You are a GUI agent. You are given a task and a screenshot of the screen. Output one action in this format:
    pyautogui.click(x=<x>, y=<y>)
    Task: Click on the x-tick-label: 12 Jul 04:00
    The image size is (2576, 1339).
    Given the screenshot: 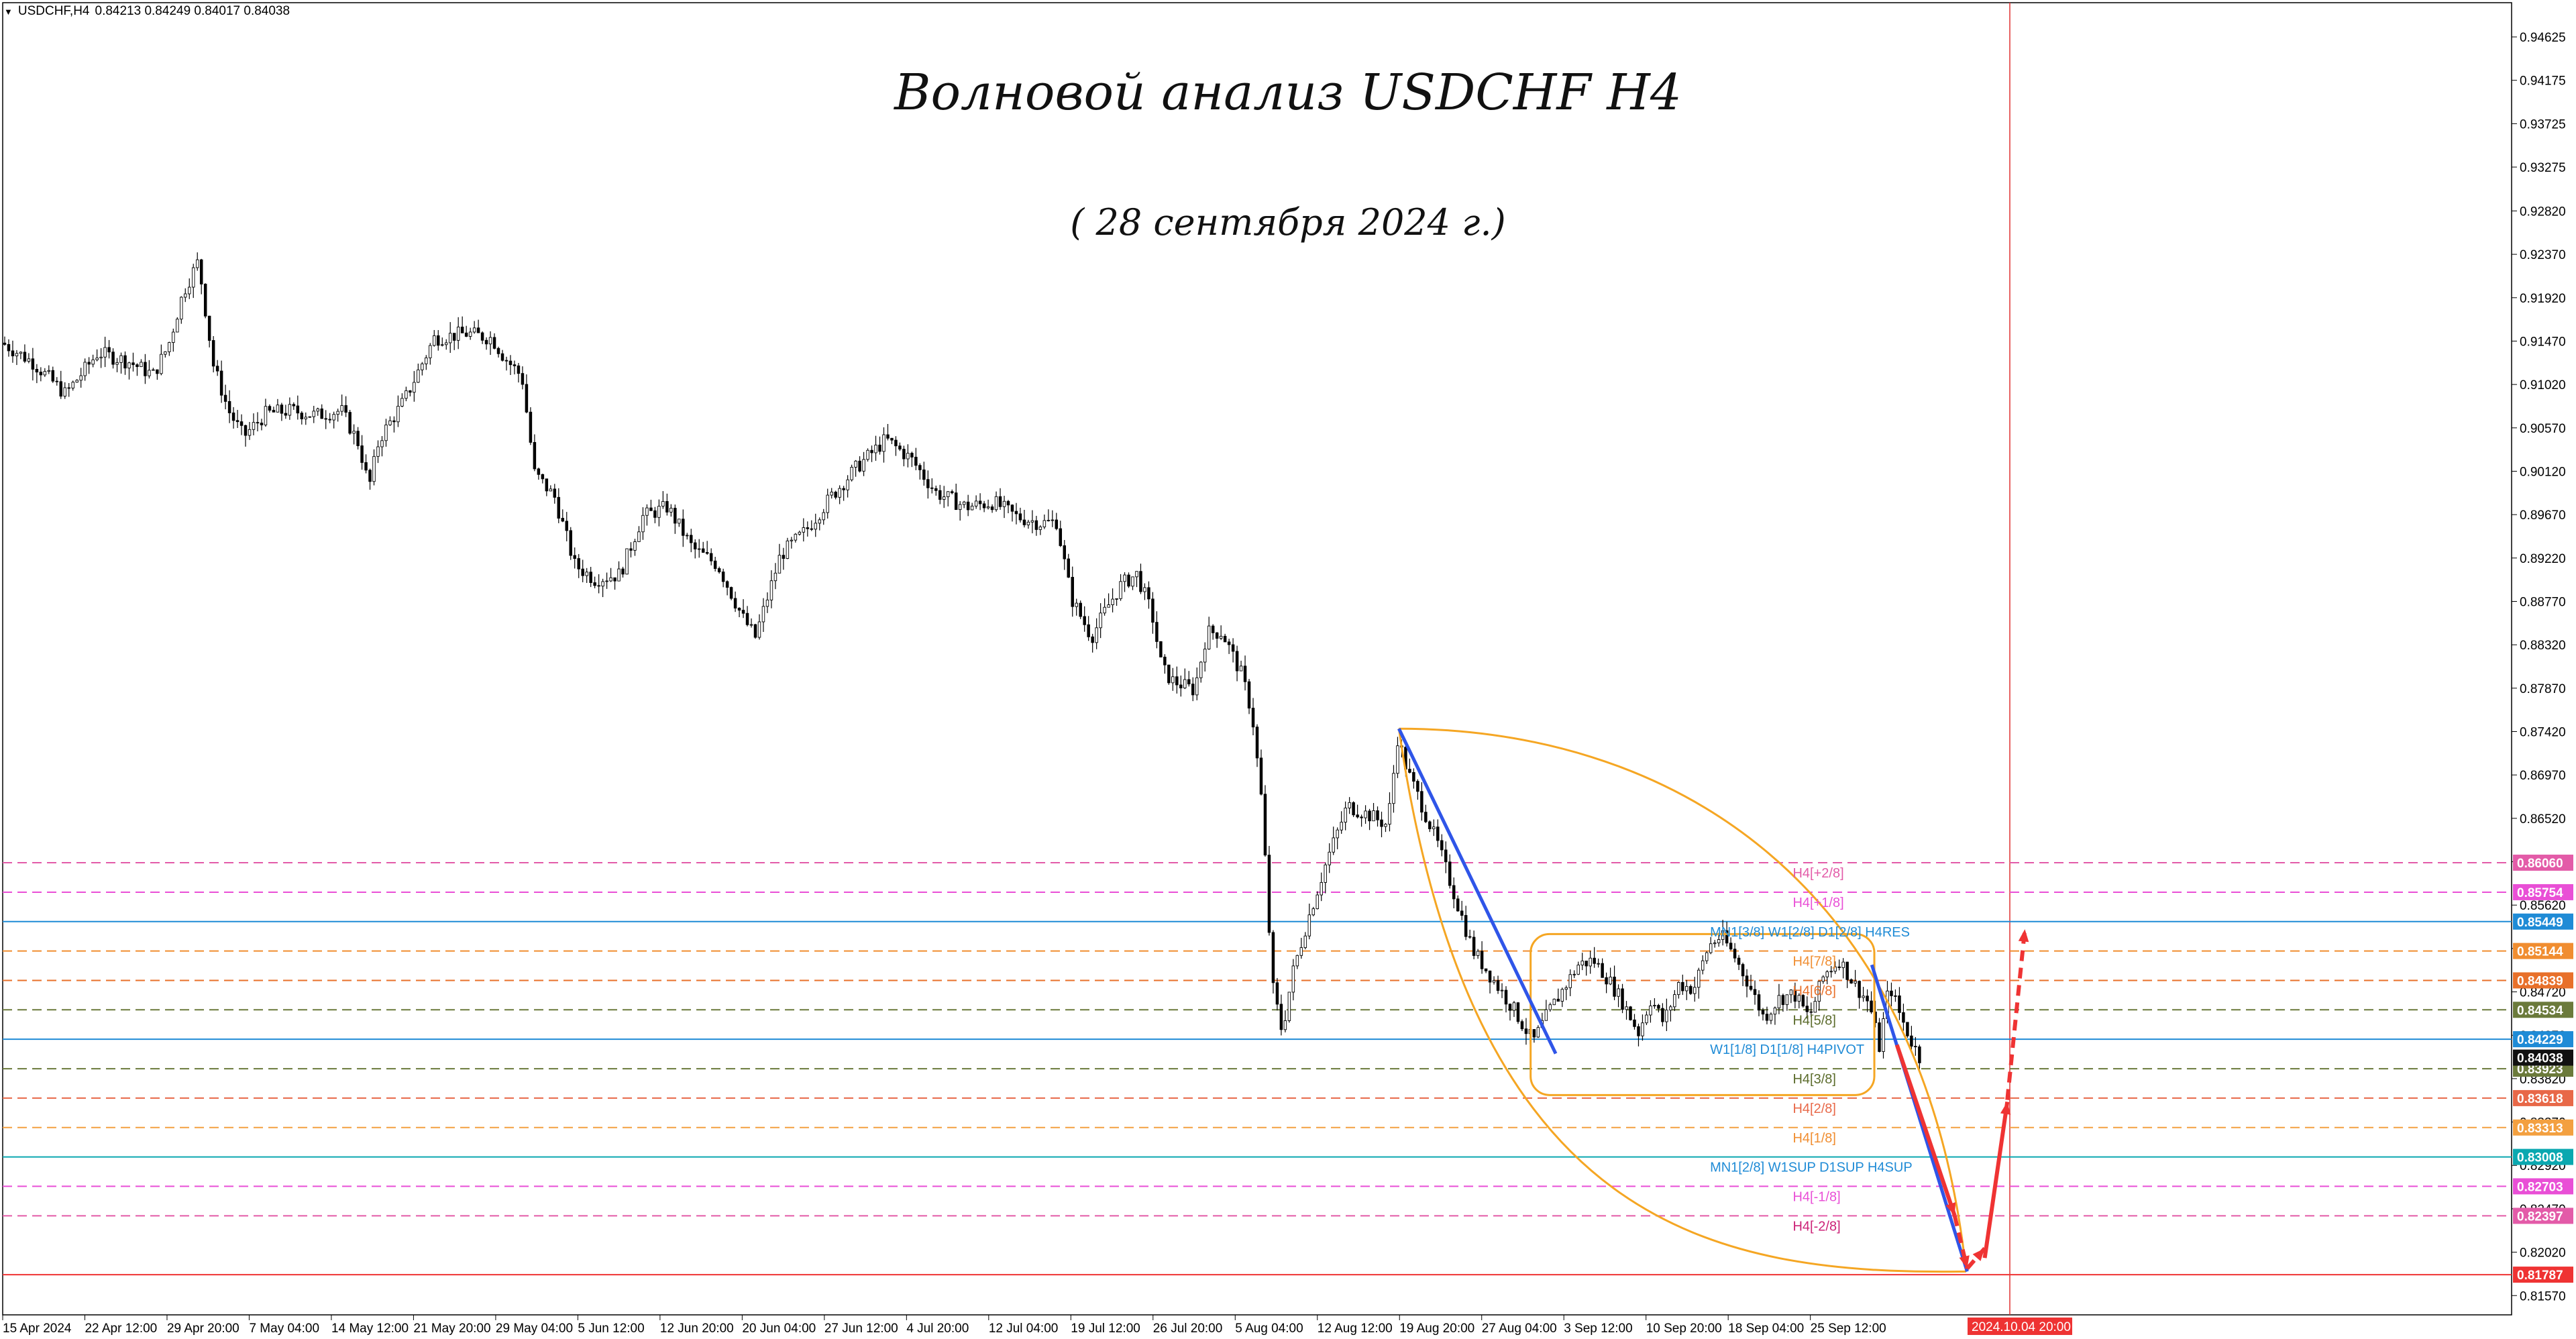 What is the action you would take?
    pyautogui.click(x=1024, y=1329)
    